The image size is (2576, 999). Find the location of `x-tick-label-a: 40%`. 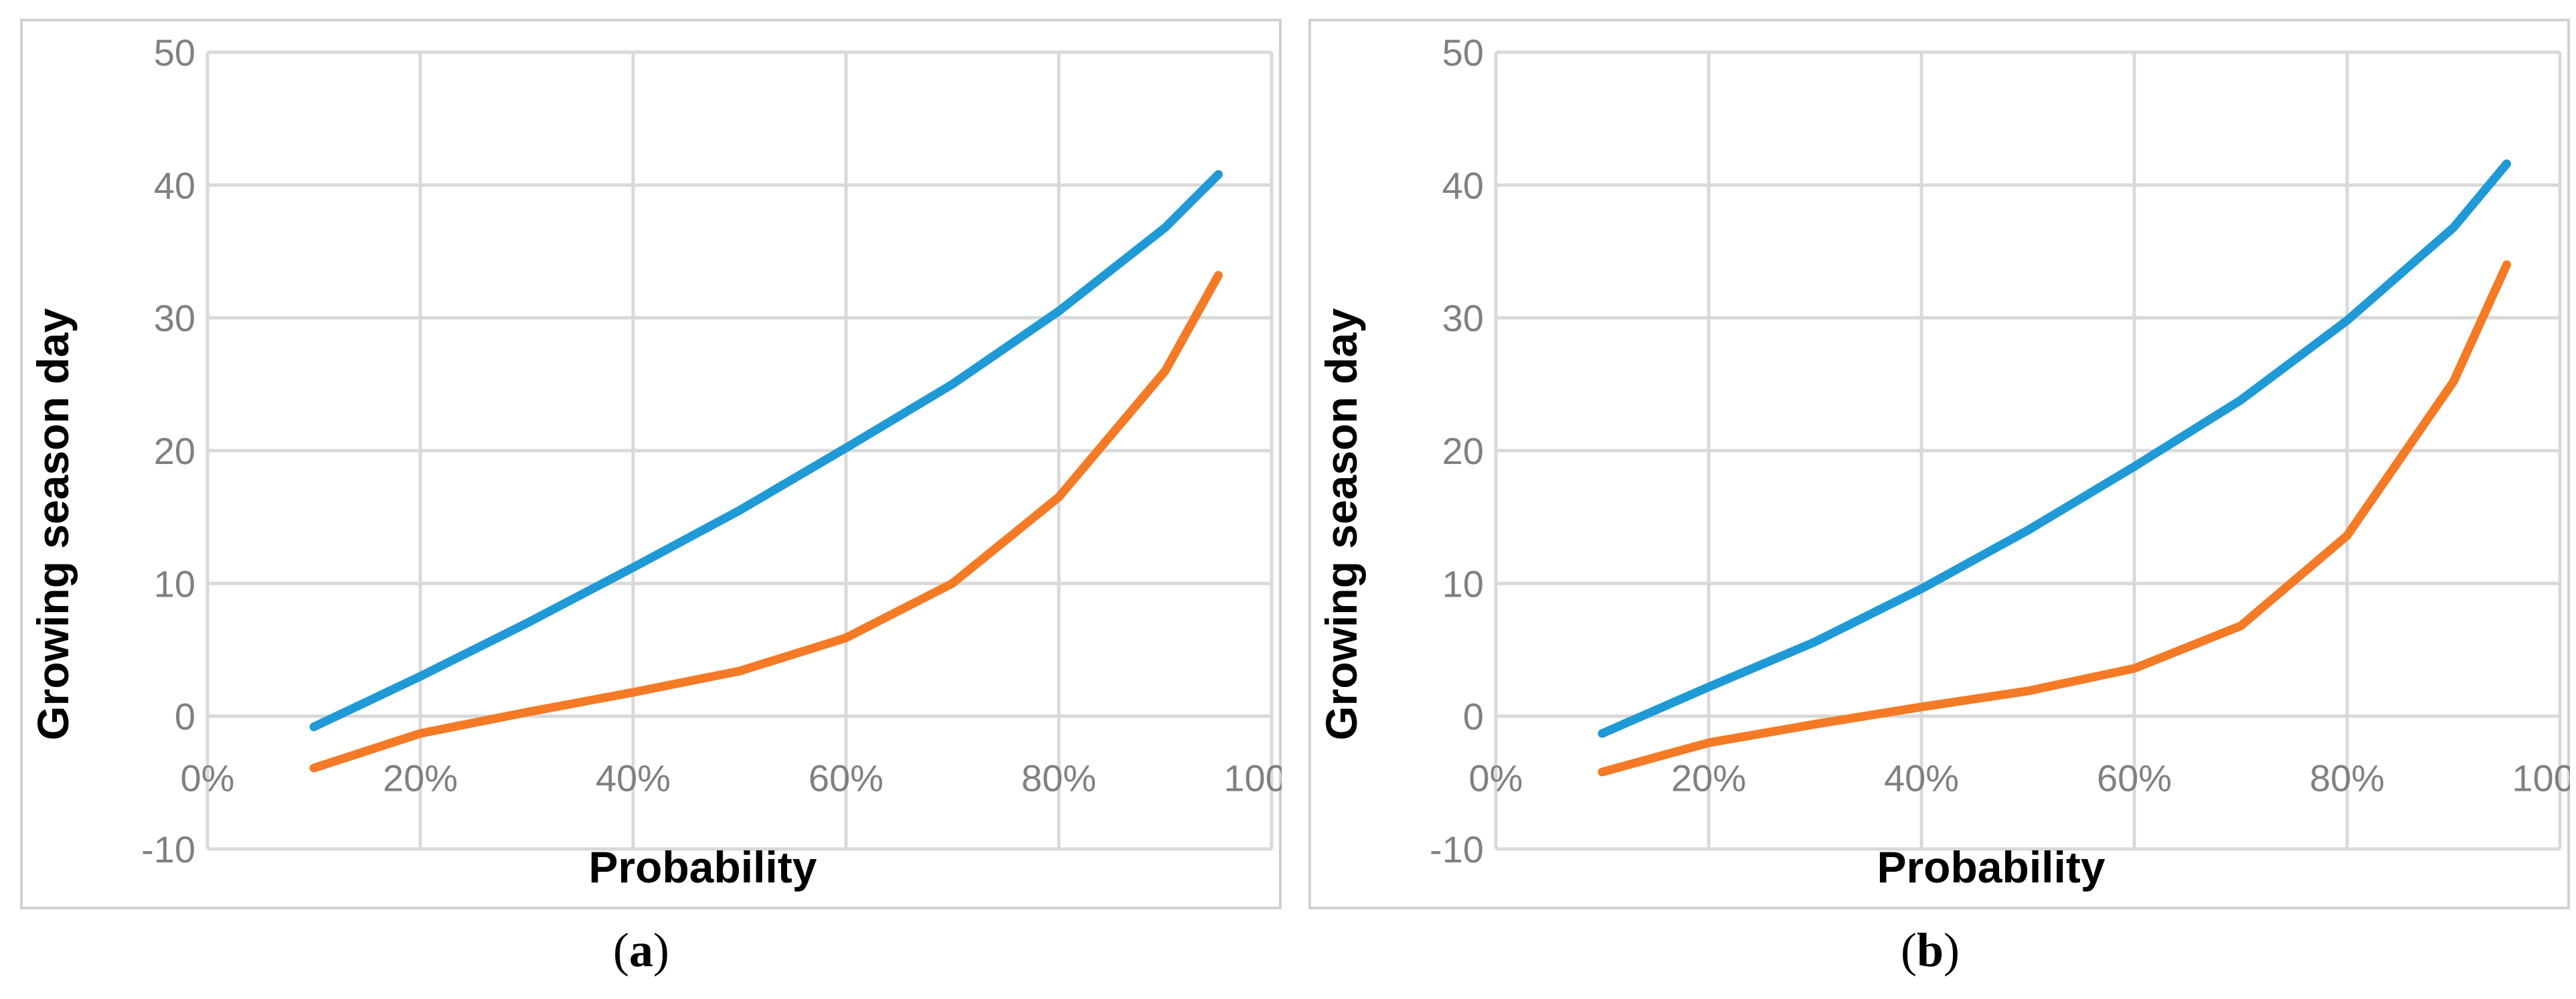

x-tick-label-a: 40% is located at coordinates (633, 778).